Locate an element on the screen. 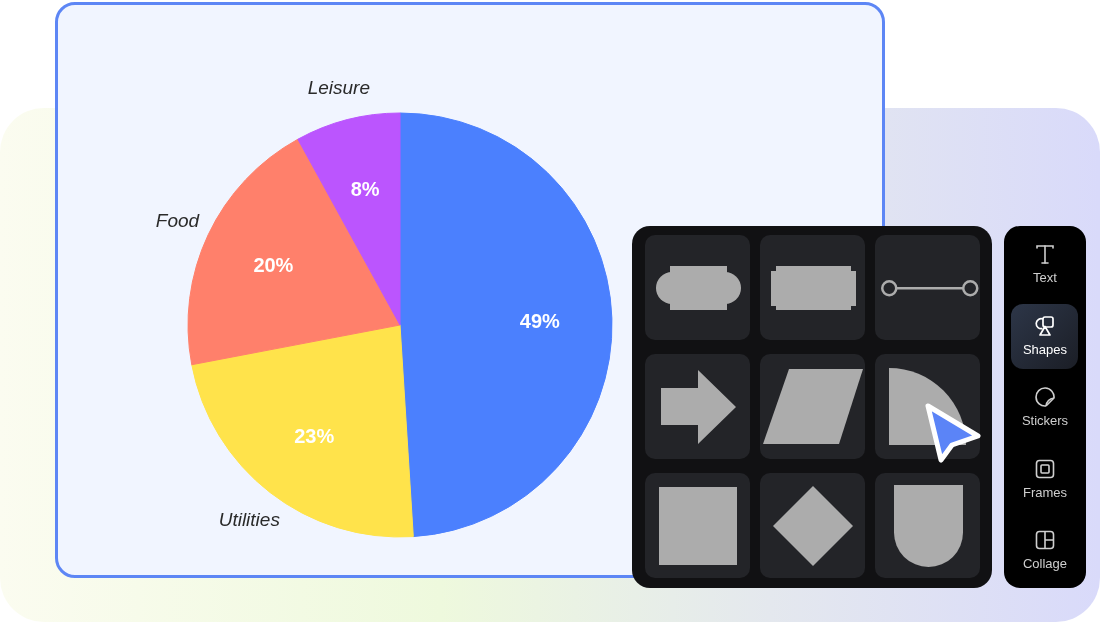 This screenshot has height=626, width=1104. text: Shapes is located at coordinates (1045, 349).